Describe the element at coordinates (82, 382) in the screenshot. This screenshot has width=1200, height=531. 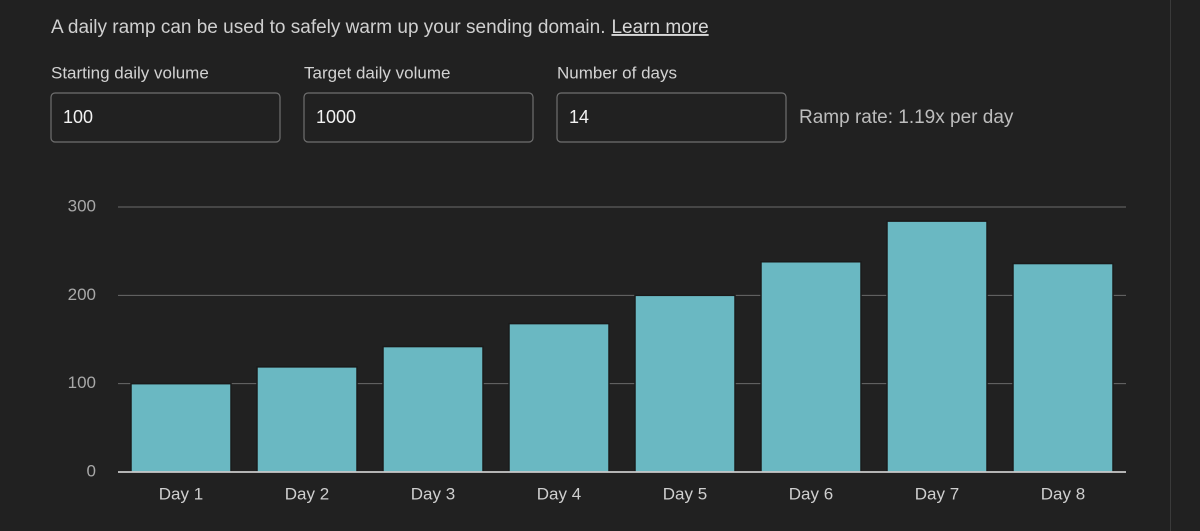
I see `y-tick-label: 100` at that location.